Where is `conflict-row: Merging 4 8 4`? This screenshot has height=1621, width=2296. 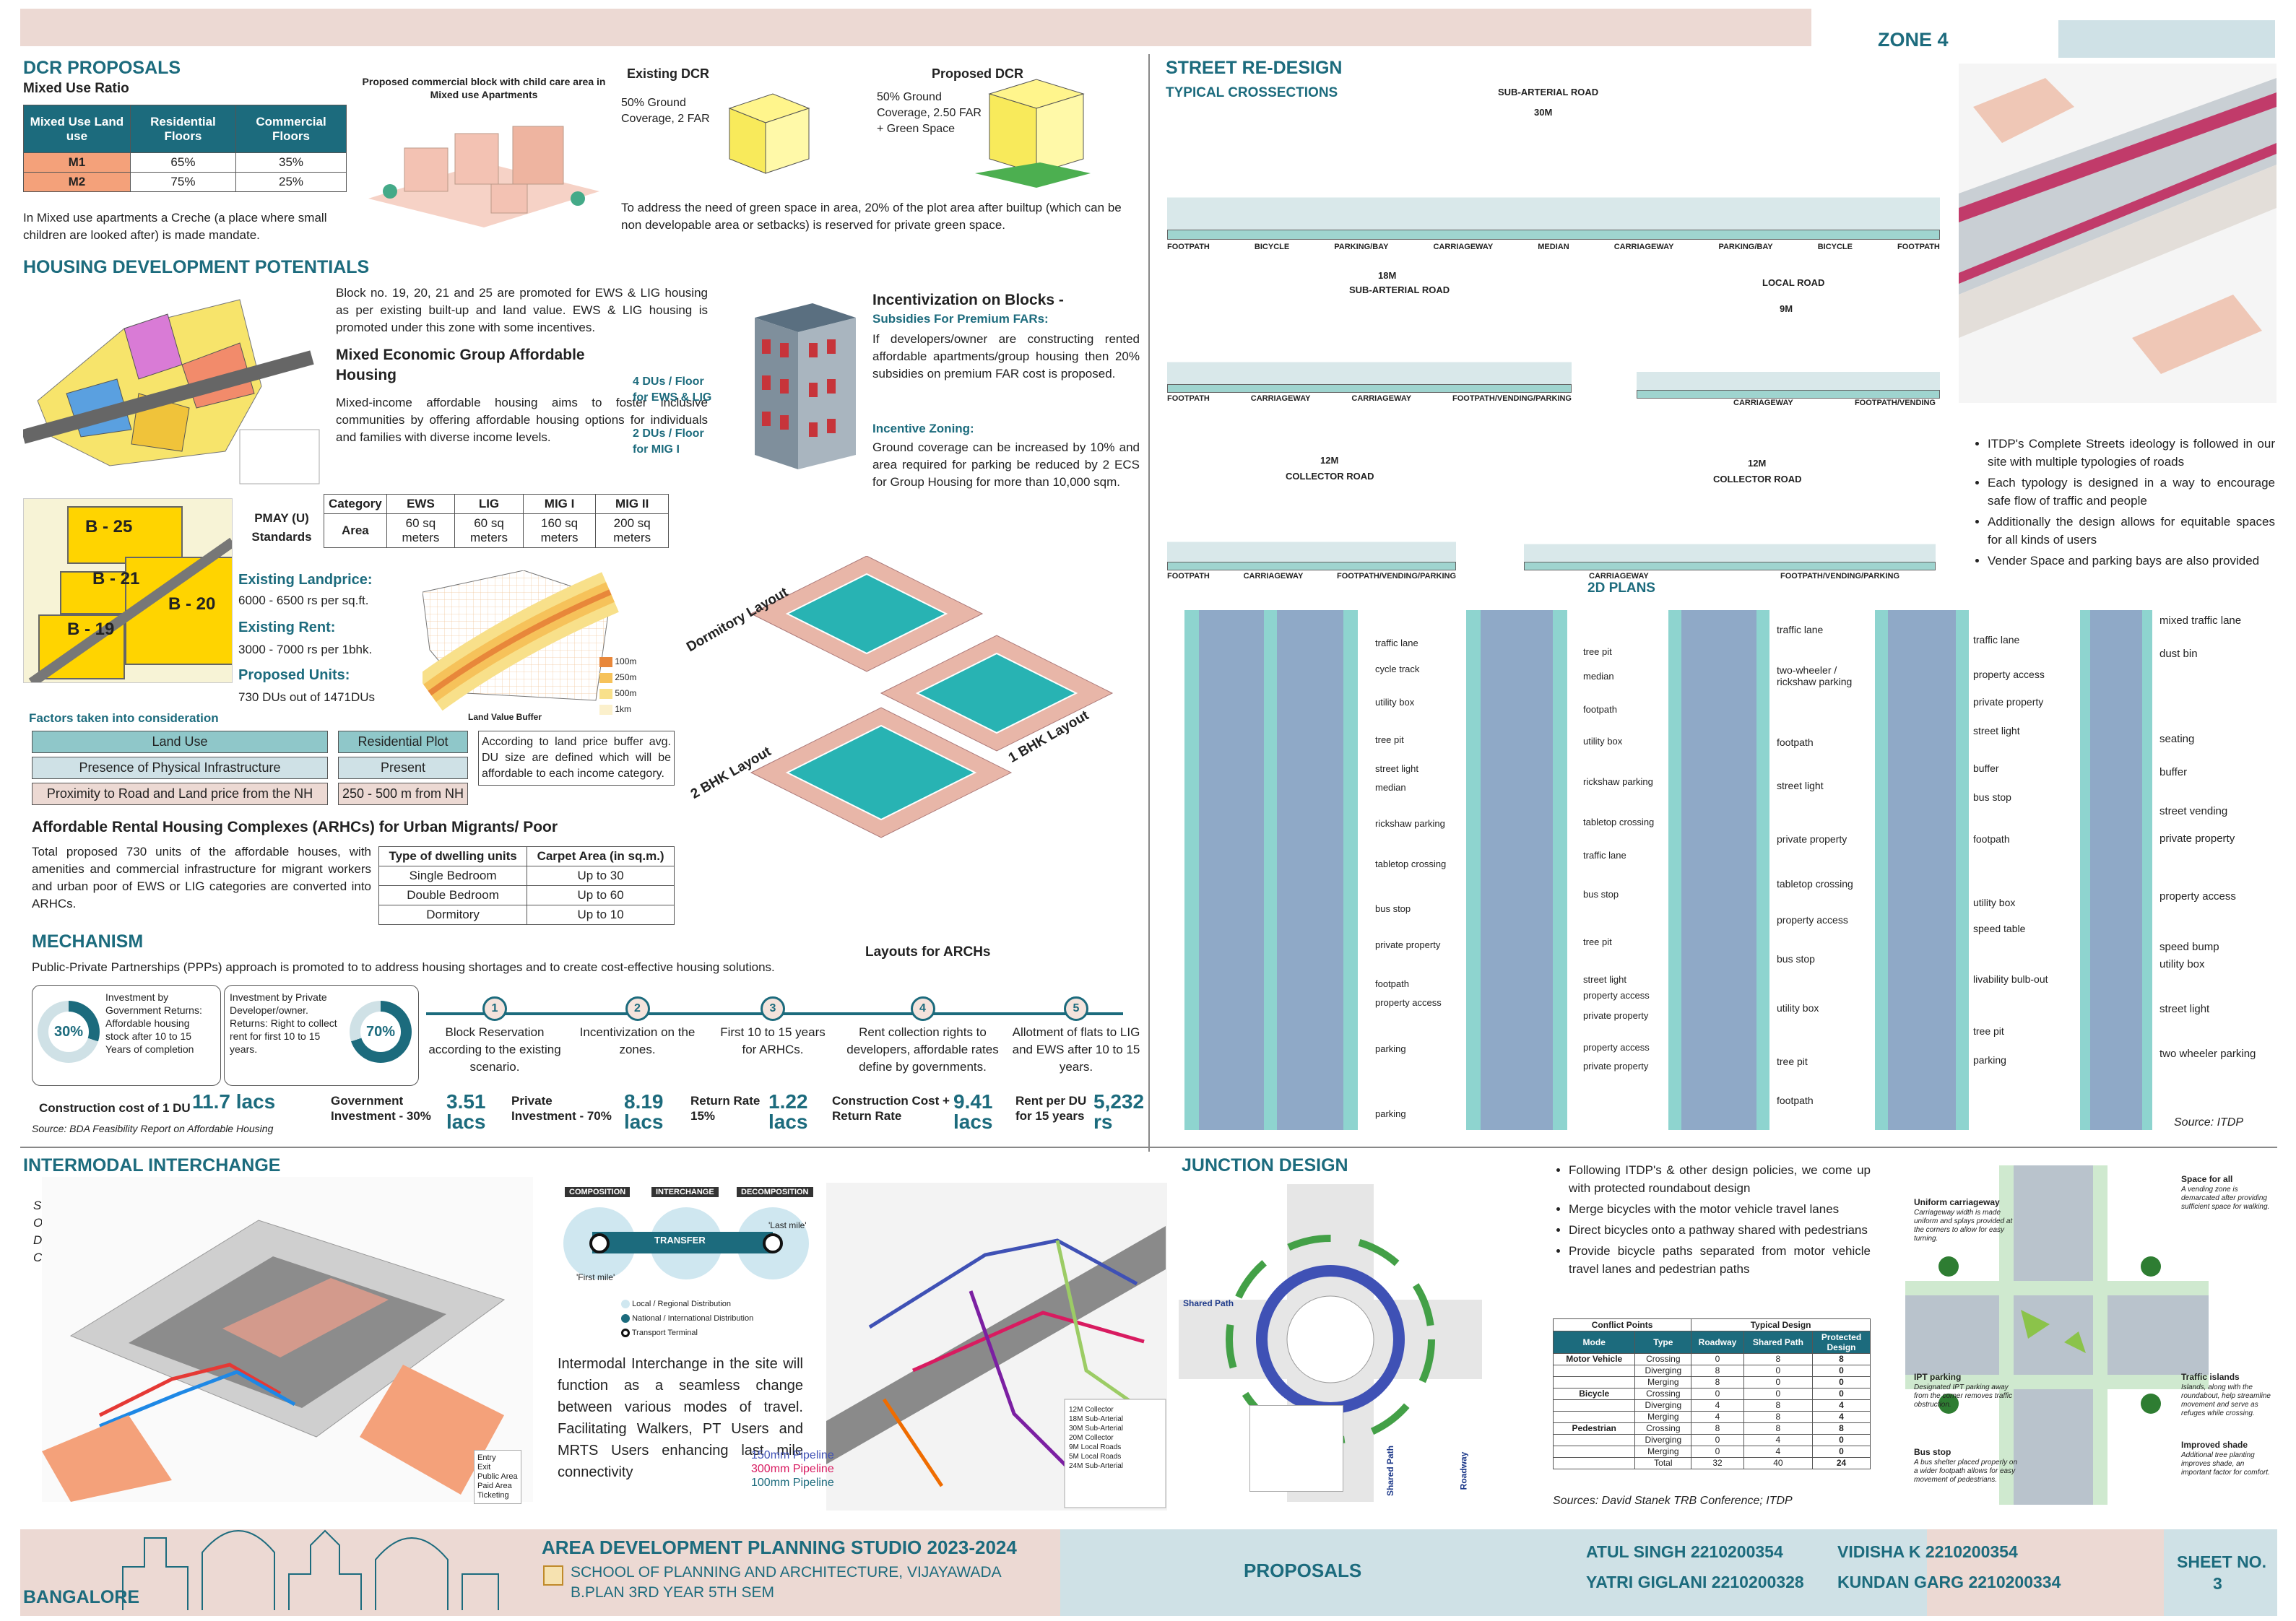 conflict-row: Merging 4 8 4 is located at coordinates (1711, 1417).